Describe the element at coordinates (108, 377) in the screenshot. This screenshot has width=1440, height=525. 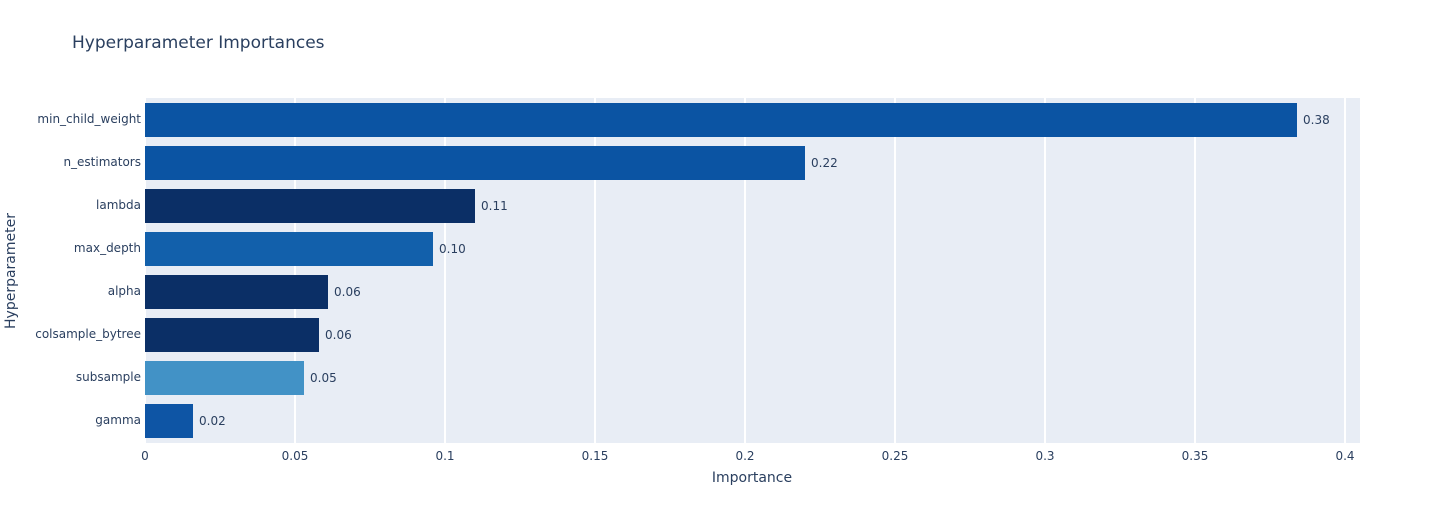
I see `y-tick-subsample: subsample` at that location.